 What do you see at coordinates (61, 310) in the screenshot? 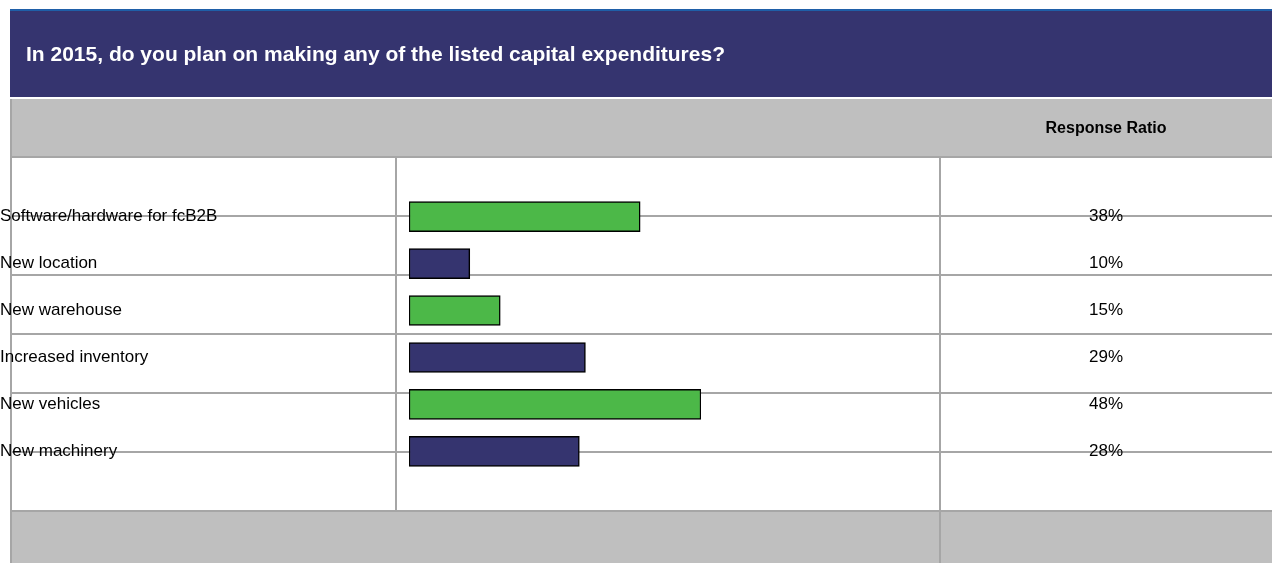
I see `y-tick-label: New warehouse` at bounding box center [61, 310].